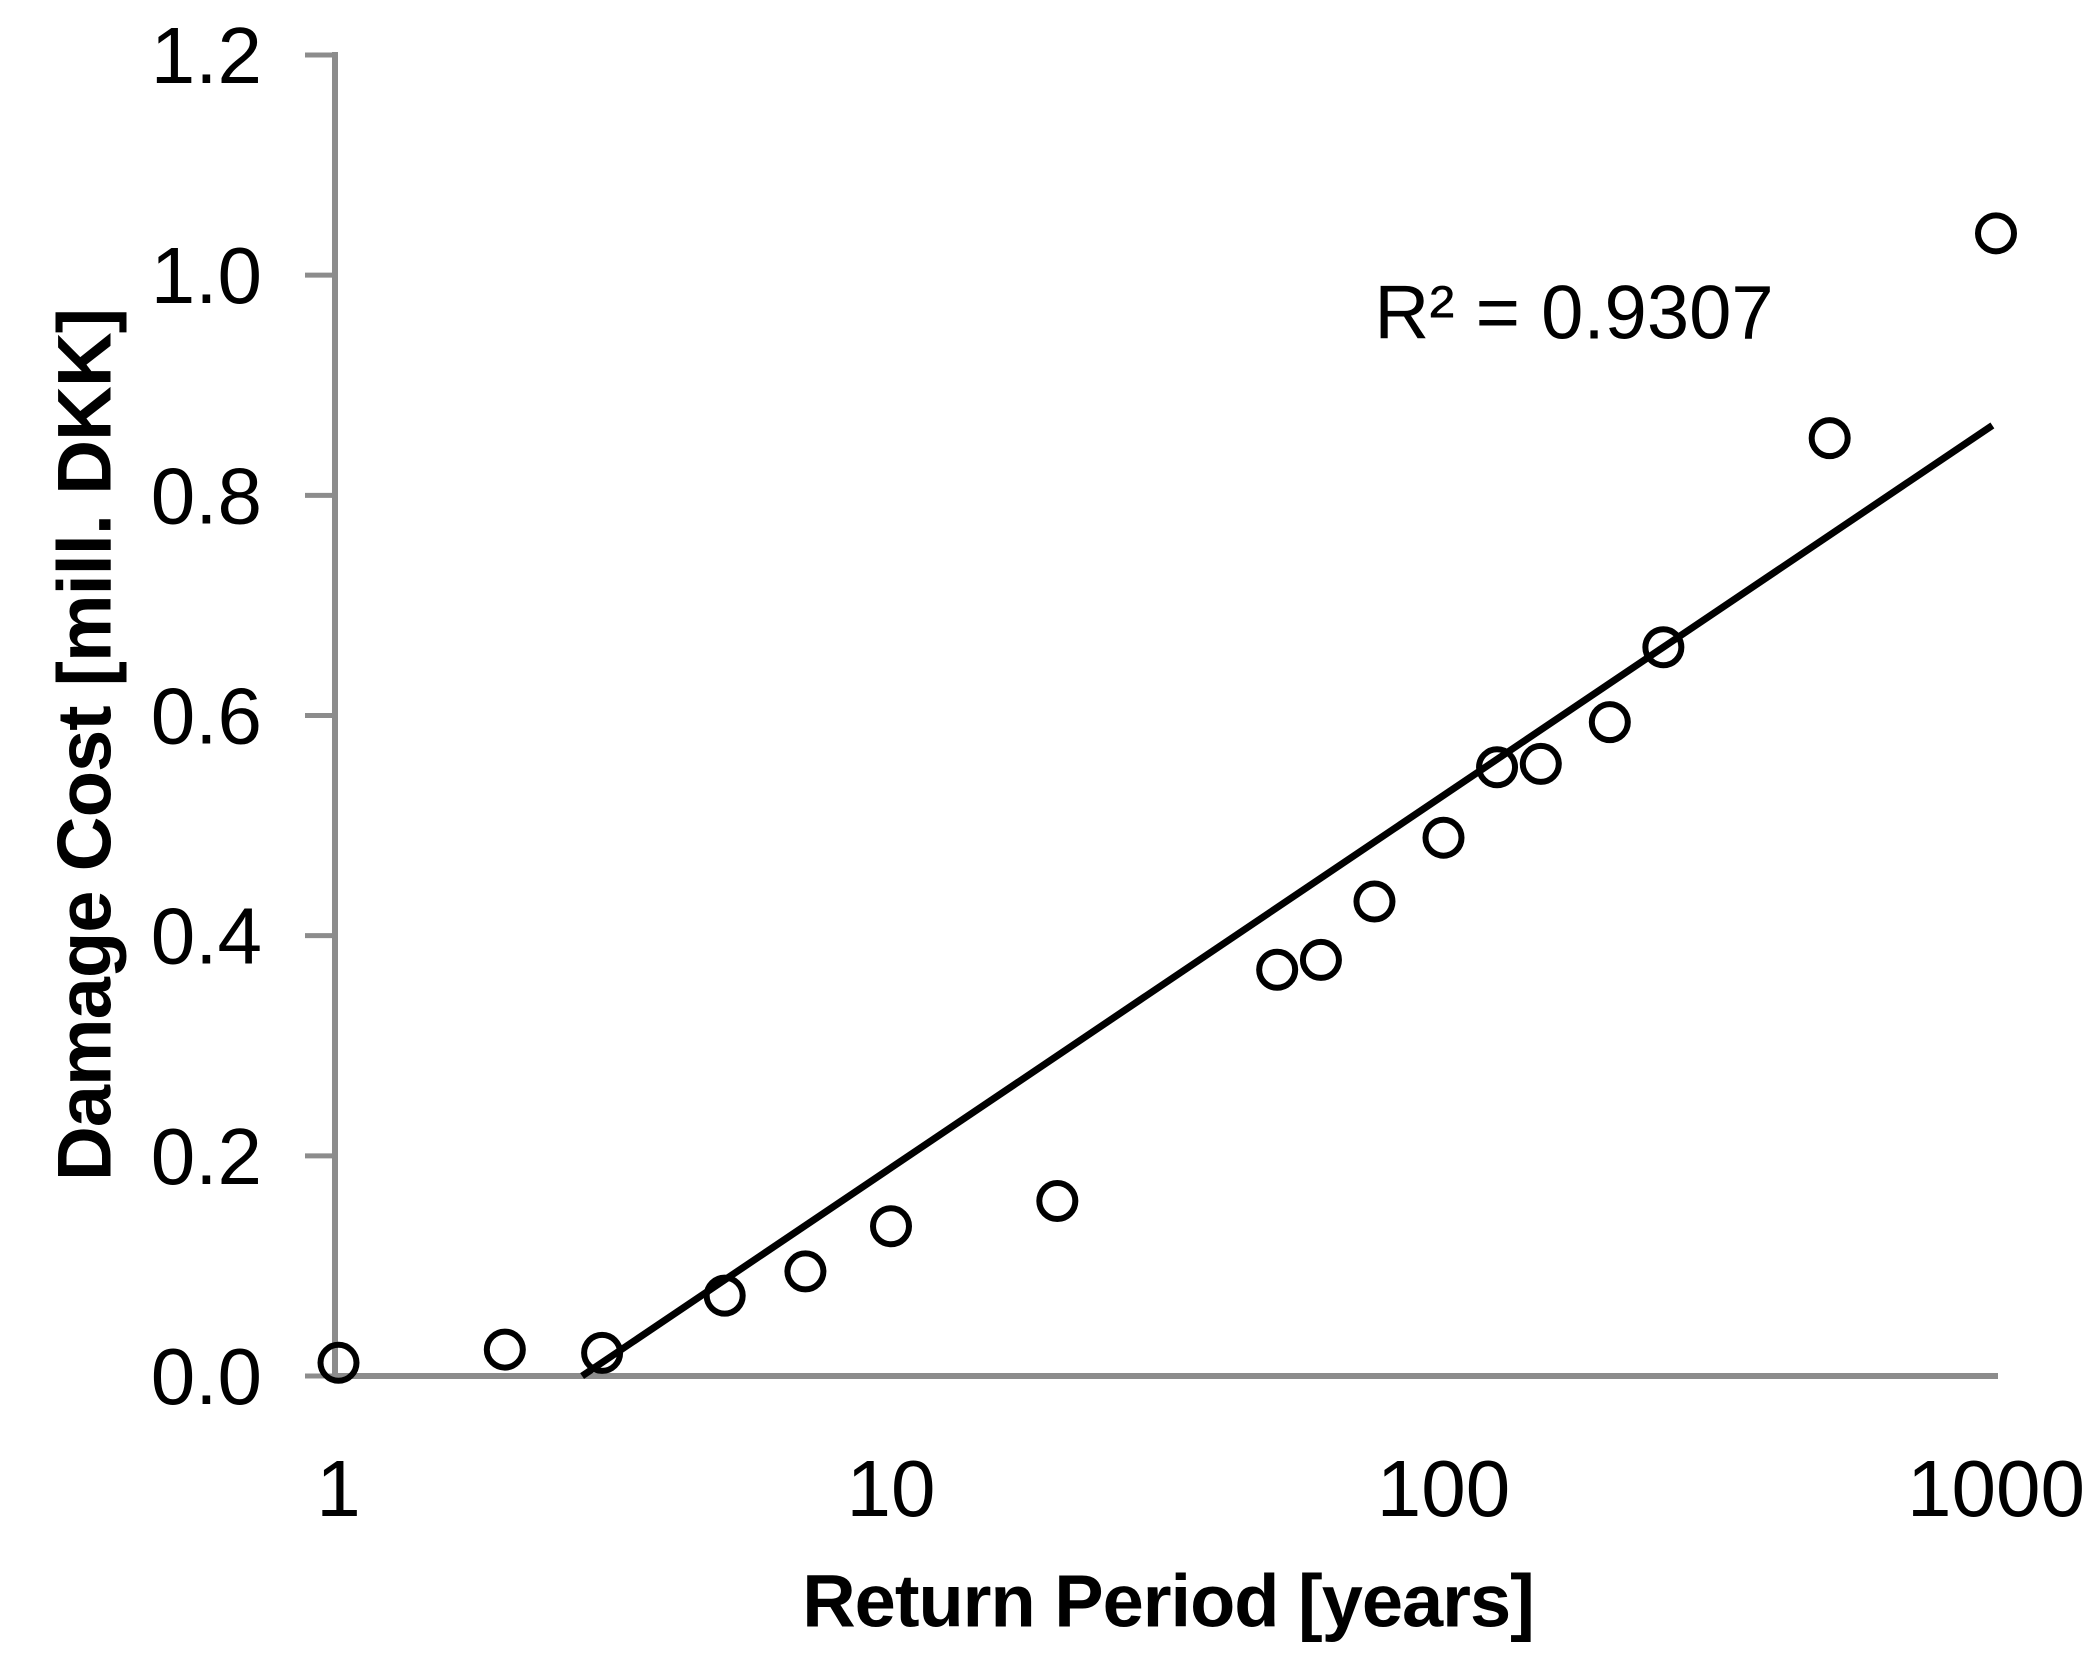 This screenshot has width=2094, height=1656. Describe the element at coordinates (1574, 313) in the screenshot. I see `r-squared-annotation: R² = 0.9307` at that location.